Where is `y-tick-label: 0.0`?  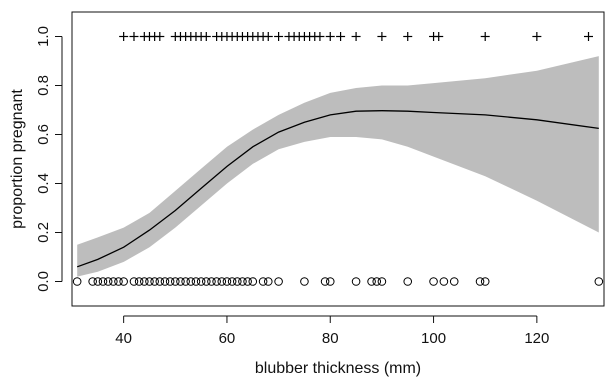 y-tick-label: 0.0 is located at coordinates (43, 281).